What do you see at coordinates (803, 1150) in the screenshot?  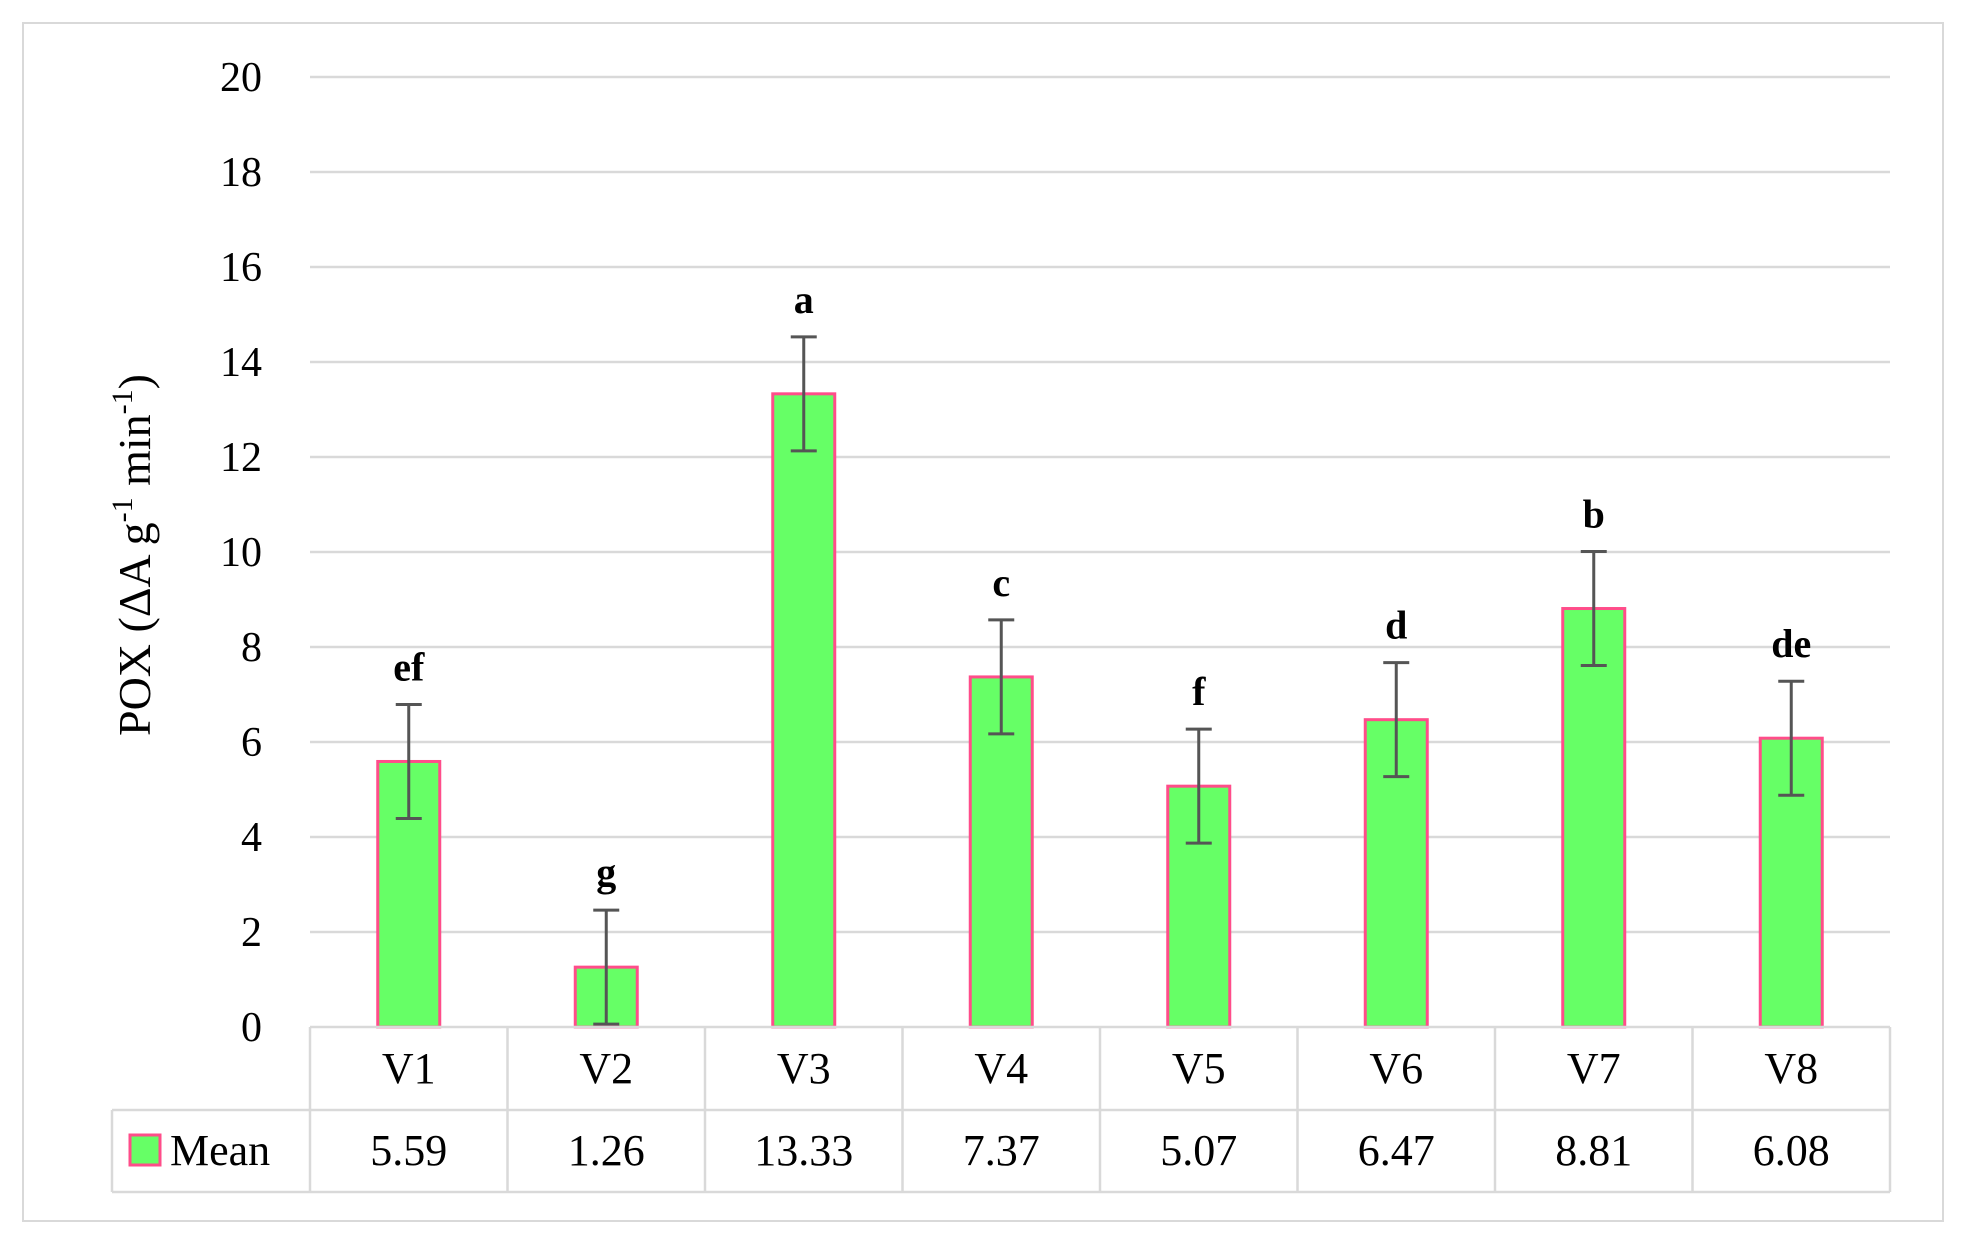 I see `data-label: 13.33` at bounding box center [803, 1150].